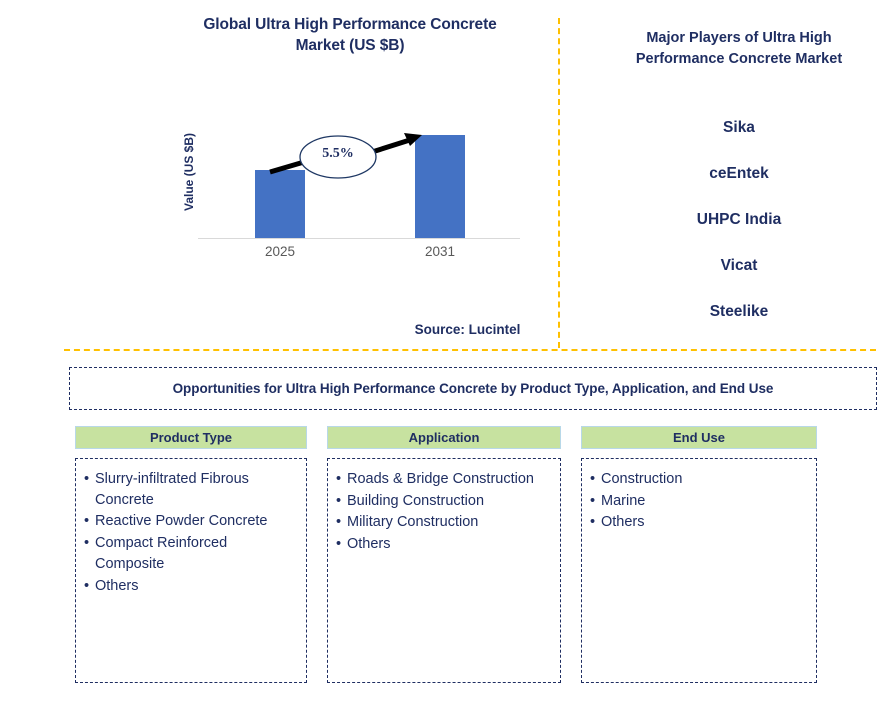 This screenshot has width=881, height=704. Describe the element at coordinates (161, 553) in the screenshot. I see `list-item-label: Compact Reinforced Composite` at that location.